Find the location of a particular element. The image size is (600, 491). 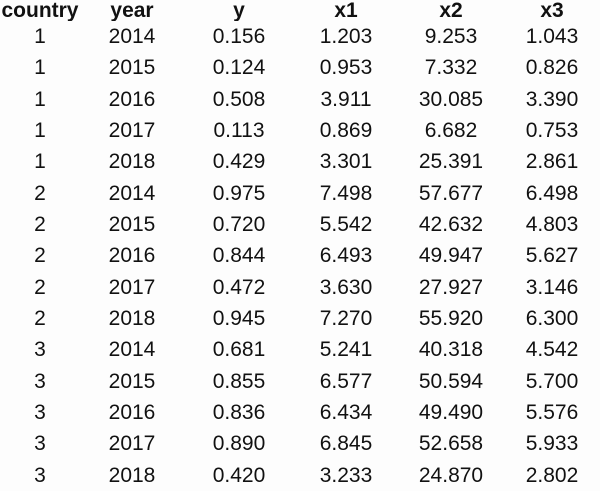

table-cell-y: 0.855 is located at coordinates (239, 381).